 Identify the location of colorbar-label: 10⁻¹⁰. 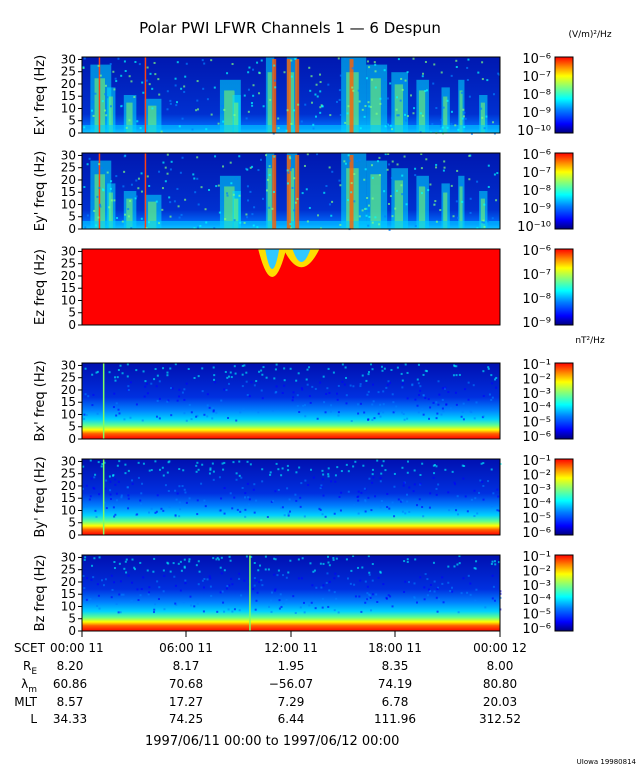
(534, 131).